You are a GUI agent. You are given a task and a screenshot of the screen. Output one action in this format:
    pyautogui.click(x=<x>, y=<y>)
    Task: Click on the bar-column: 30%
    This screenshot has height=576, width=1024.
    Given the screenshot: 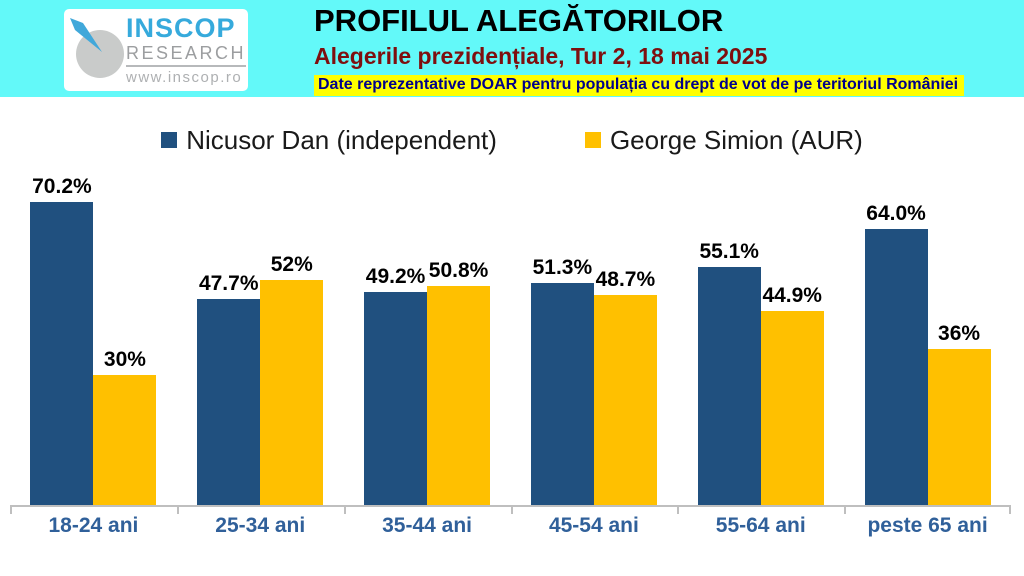 What is the action you would take?
    pyautogui.click(x=125, y=426)
    